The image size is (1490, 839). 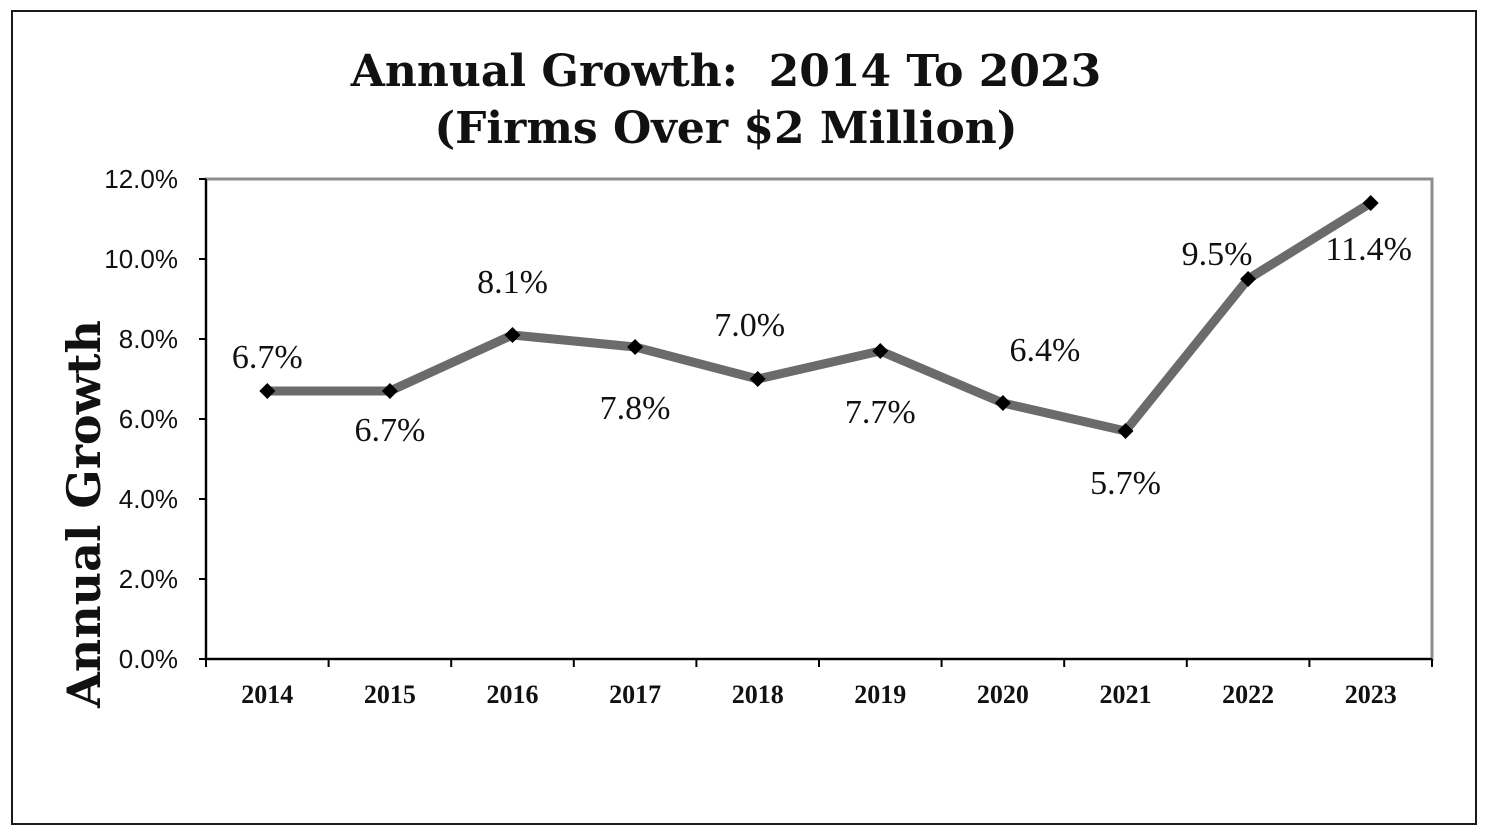 What do you see at coordinates (725, 128) in the screenshot?
I see `chart-subtitle: (Firms Over $2 Million)` at bounding box center [725, 128].